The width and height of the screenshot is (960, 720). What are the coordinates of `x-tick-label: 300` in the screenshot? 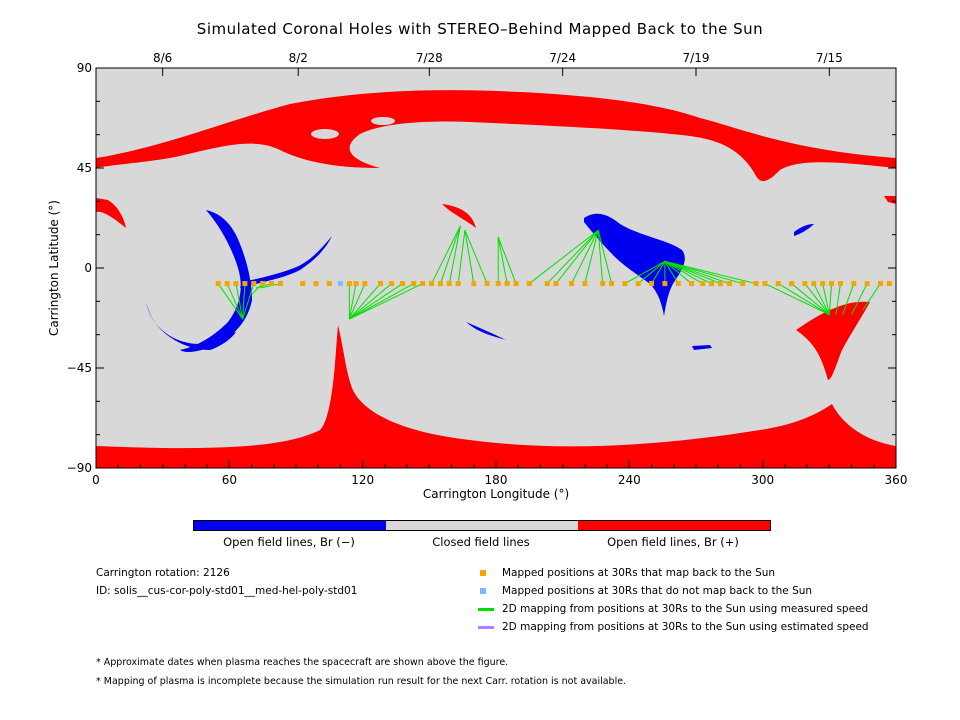 It's located at (762, 480).